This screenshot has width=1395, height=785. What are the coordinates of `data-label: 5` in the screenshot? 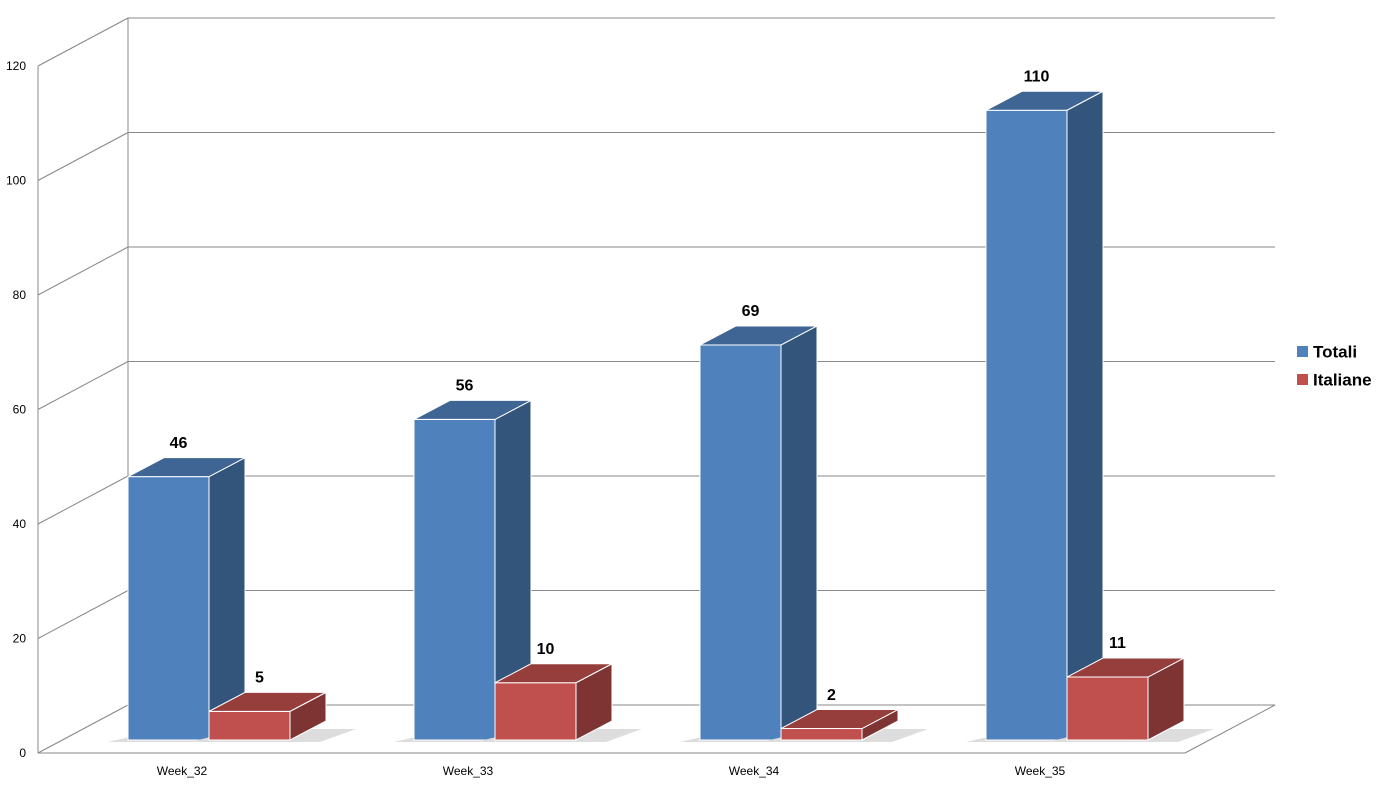 It's located at (259, 678).